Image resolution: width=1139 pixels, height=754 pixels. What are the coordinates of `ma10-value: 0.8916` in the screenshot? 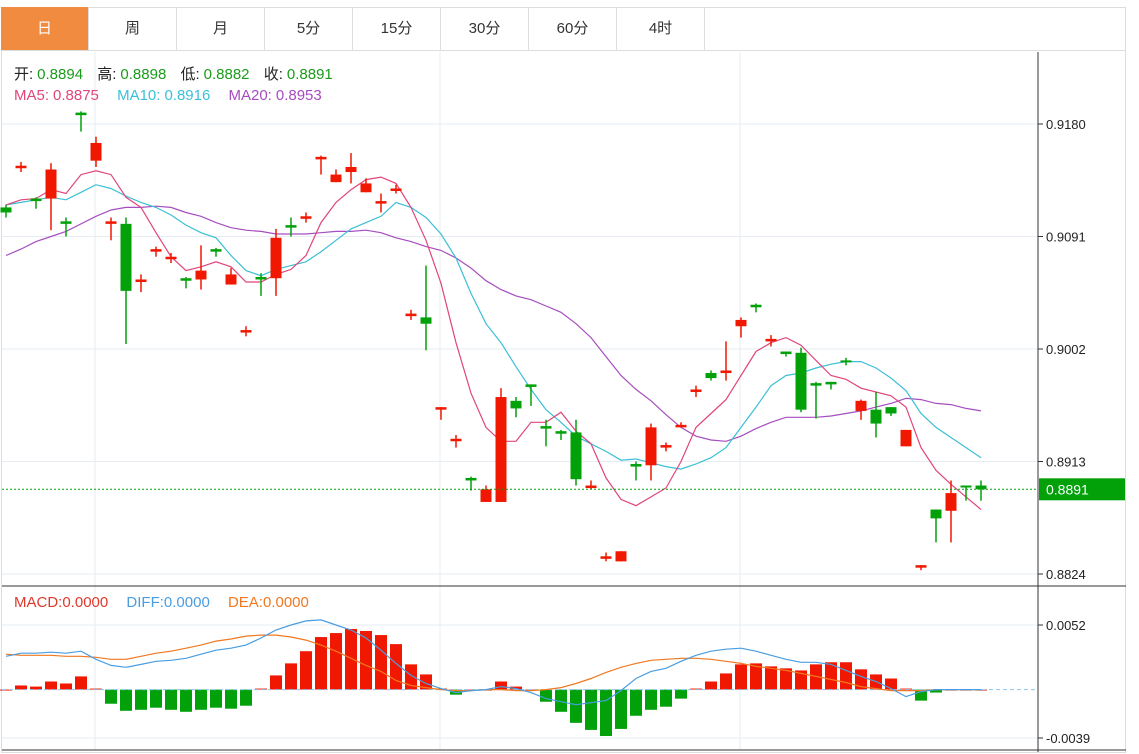 It's located at (187, 95).